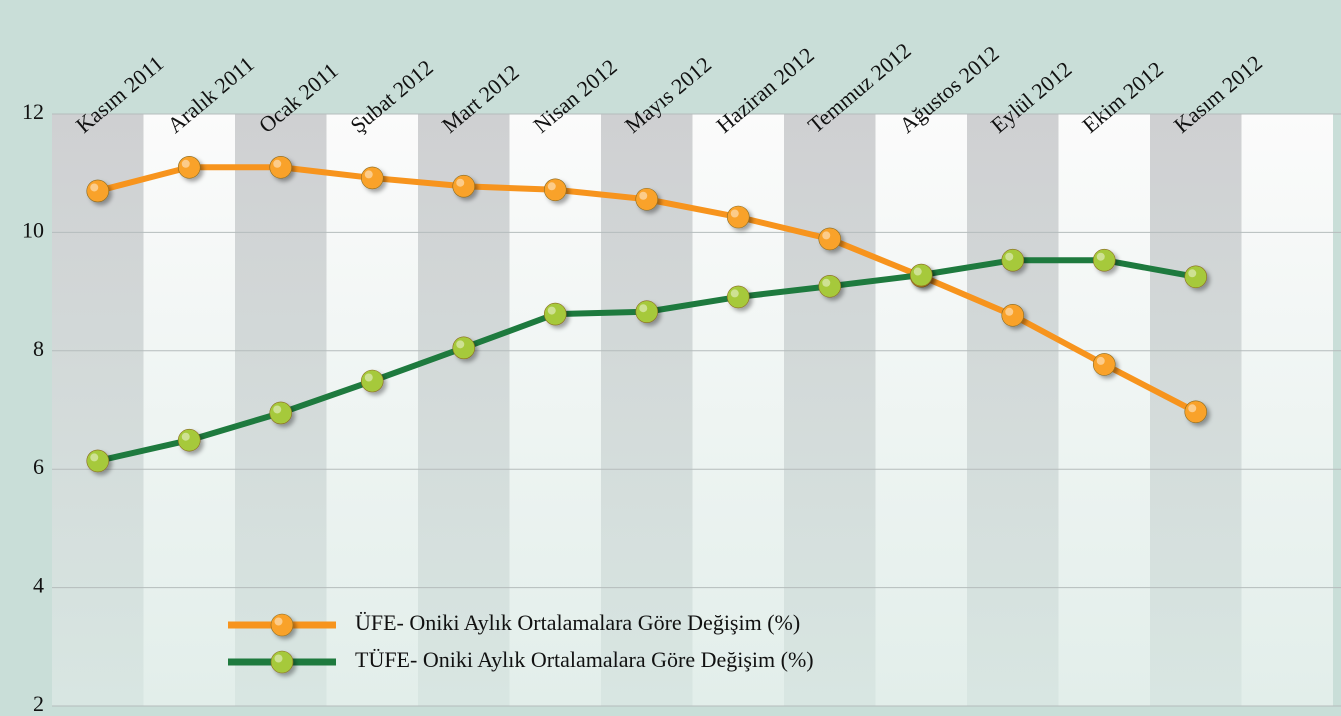  Describe the element at coordinates (38, 348) in the screenshot. I see `y-tick-label: 8` at that location.